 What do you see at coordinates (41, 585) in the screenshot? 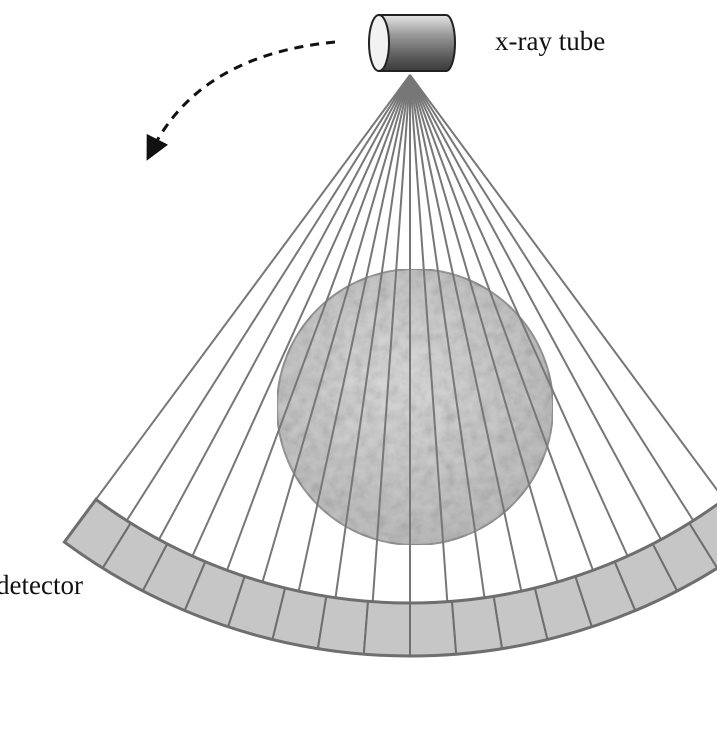
I see `detector-label: detector` at bounding box center [41, 585].